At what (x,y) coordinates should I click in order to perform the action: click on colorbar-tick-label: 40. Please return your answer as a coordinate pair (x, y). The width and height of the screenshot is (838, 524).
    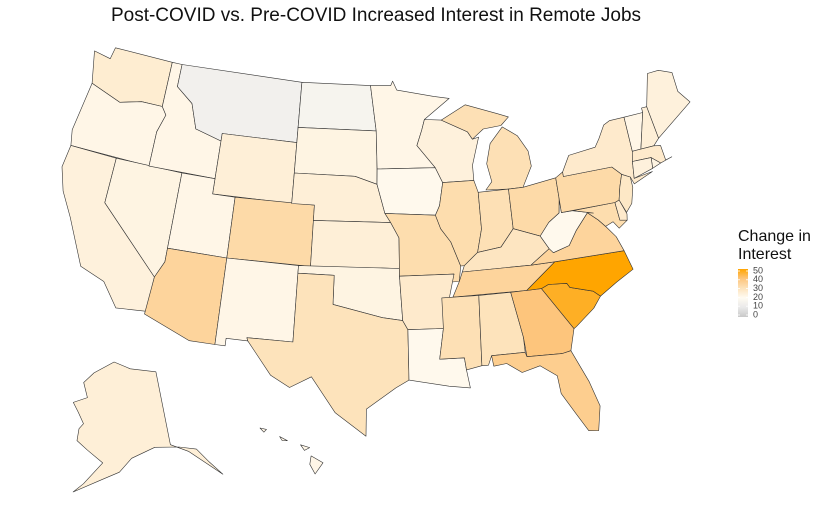
    Looking at the image, I should click on (758, 279).